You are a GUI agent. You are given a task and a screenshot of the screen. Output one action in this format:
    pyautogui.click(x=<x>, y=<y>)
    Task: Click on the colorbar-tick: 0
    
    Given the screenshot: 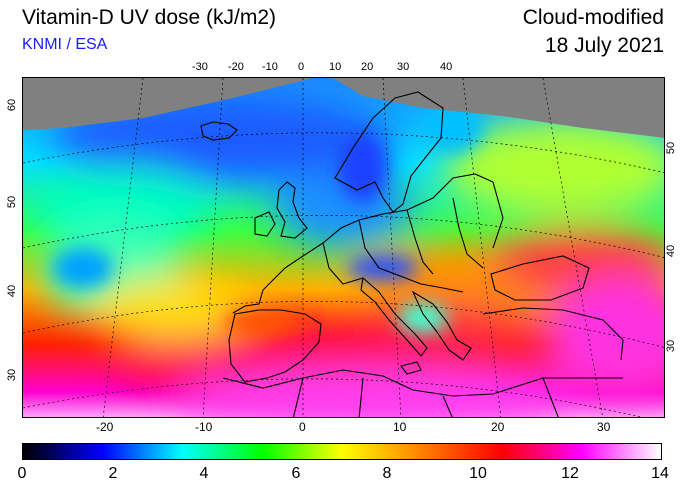 What is the action you would take?
    pyautogui.click(x=22, y=473)
    